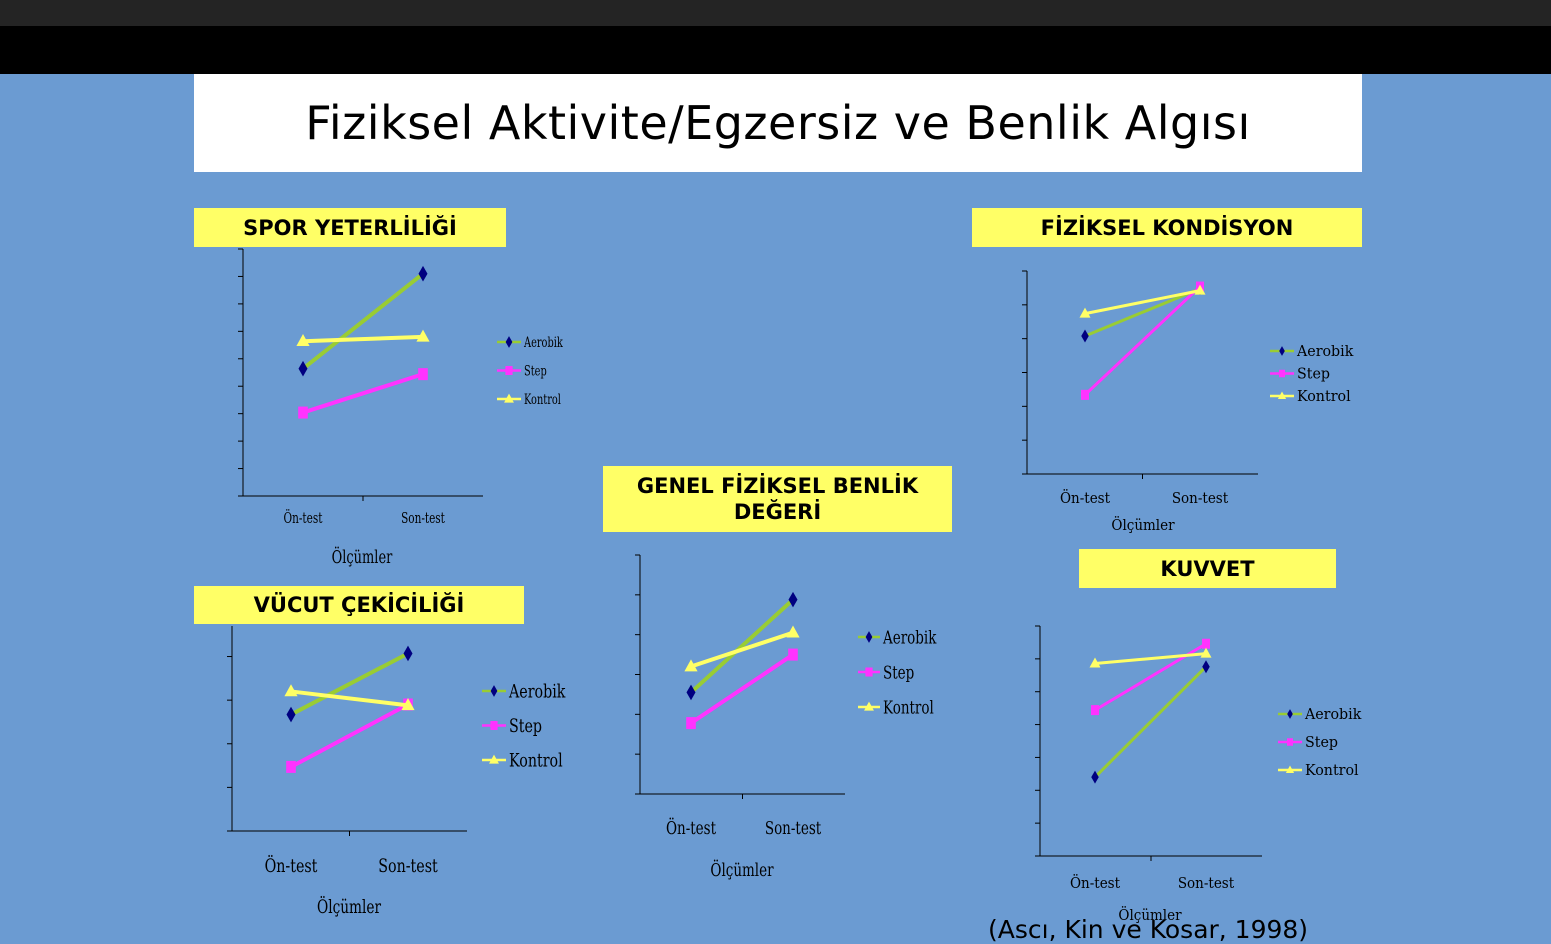  I want to click on legend-label-vucut-1: Step, so click(525, 725).